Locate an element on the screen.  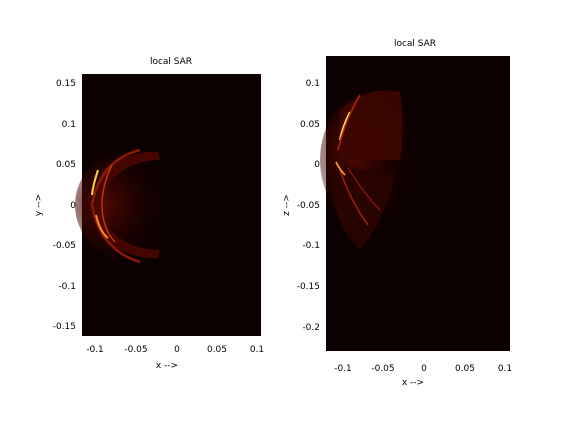
xtick-label-right-0: 0 is located at coordinates (424, 369).